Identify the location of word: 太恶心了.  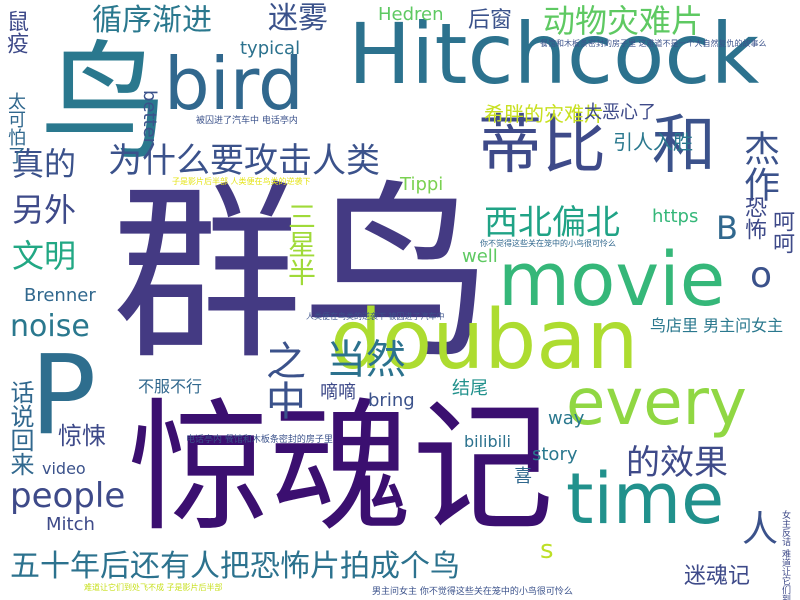
(620, 112).